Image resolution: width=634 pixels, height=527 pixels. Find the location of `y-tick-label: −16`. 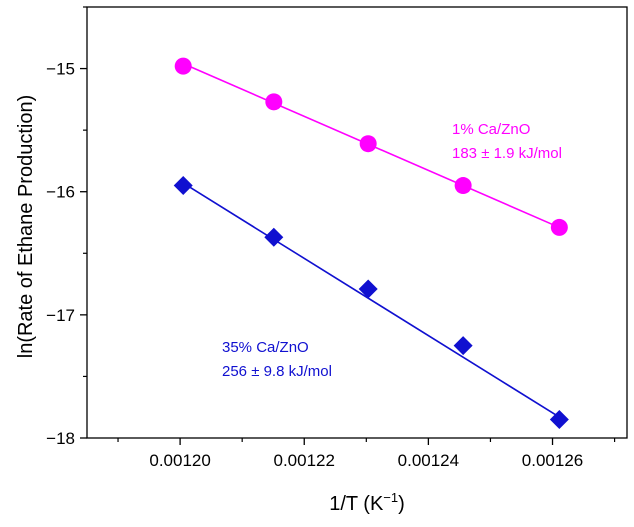

y-tick-label: −16 is located at coordinates (60, 192).